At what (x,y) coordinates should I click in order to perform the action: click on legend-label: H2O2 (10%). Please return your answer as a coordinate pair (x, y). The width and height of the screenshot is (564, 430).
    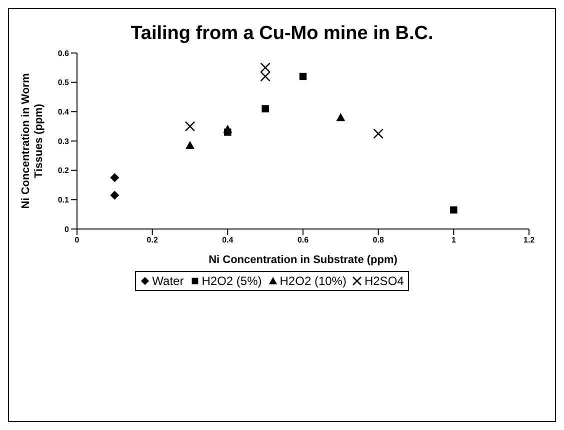
    Looking at the image, I should click on (312, 281).